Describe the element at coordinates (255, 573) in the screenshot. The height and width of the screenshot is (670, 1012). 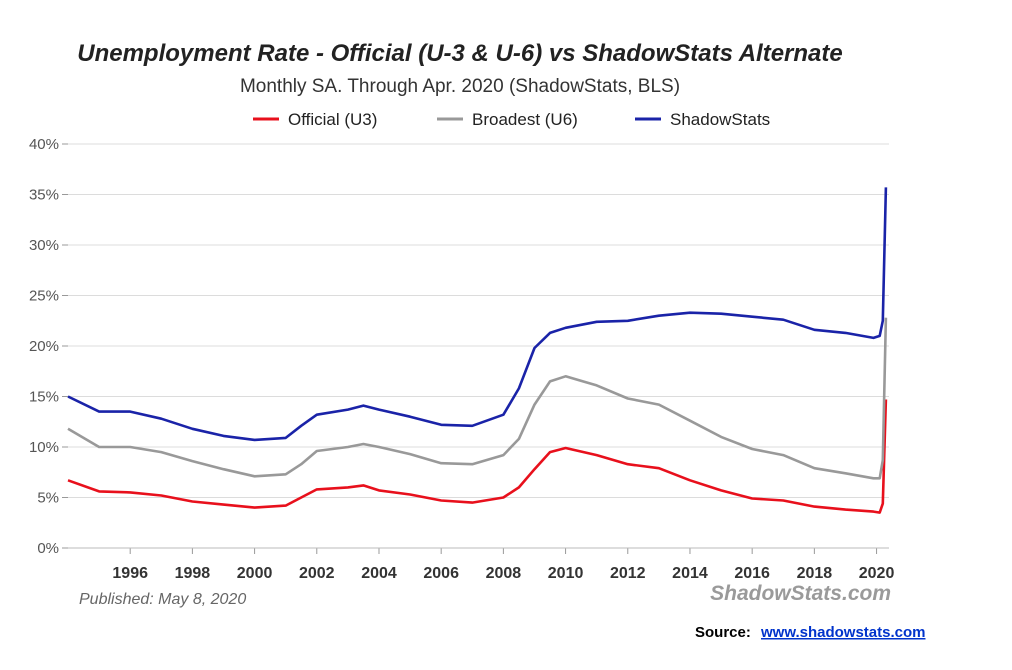
I see `x-tick-label: 2000` at that location.